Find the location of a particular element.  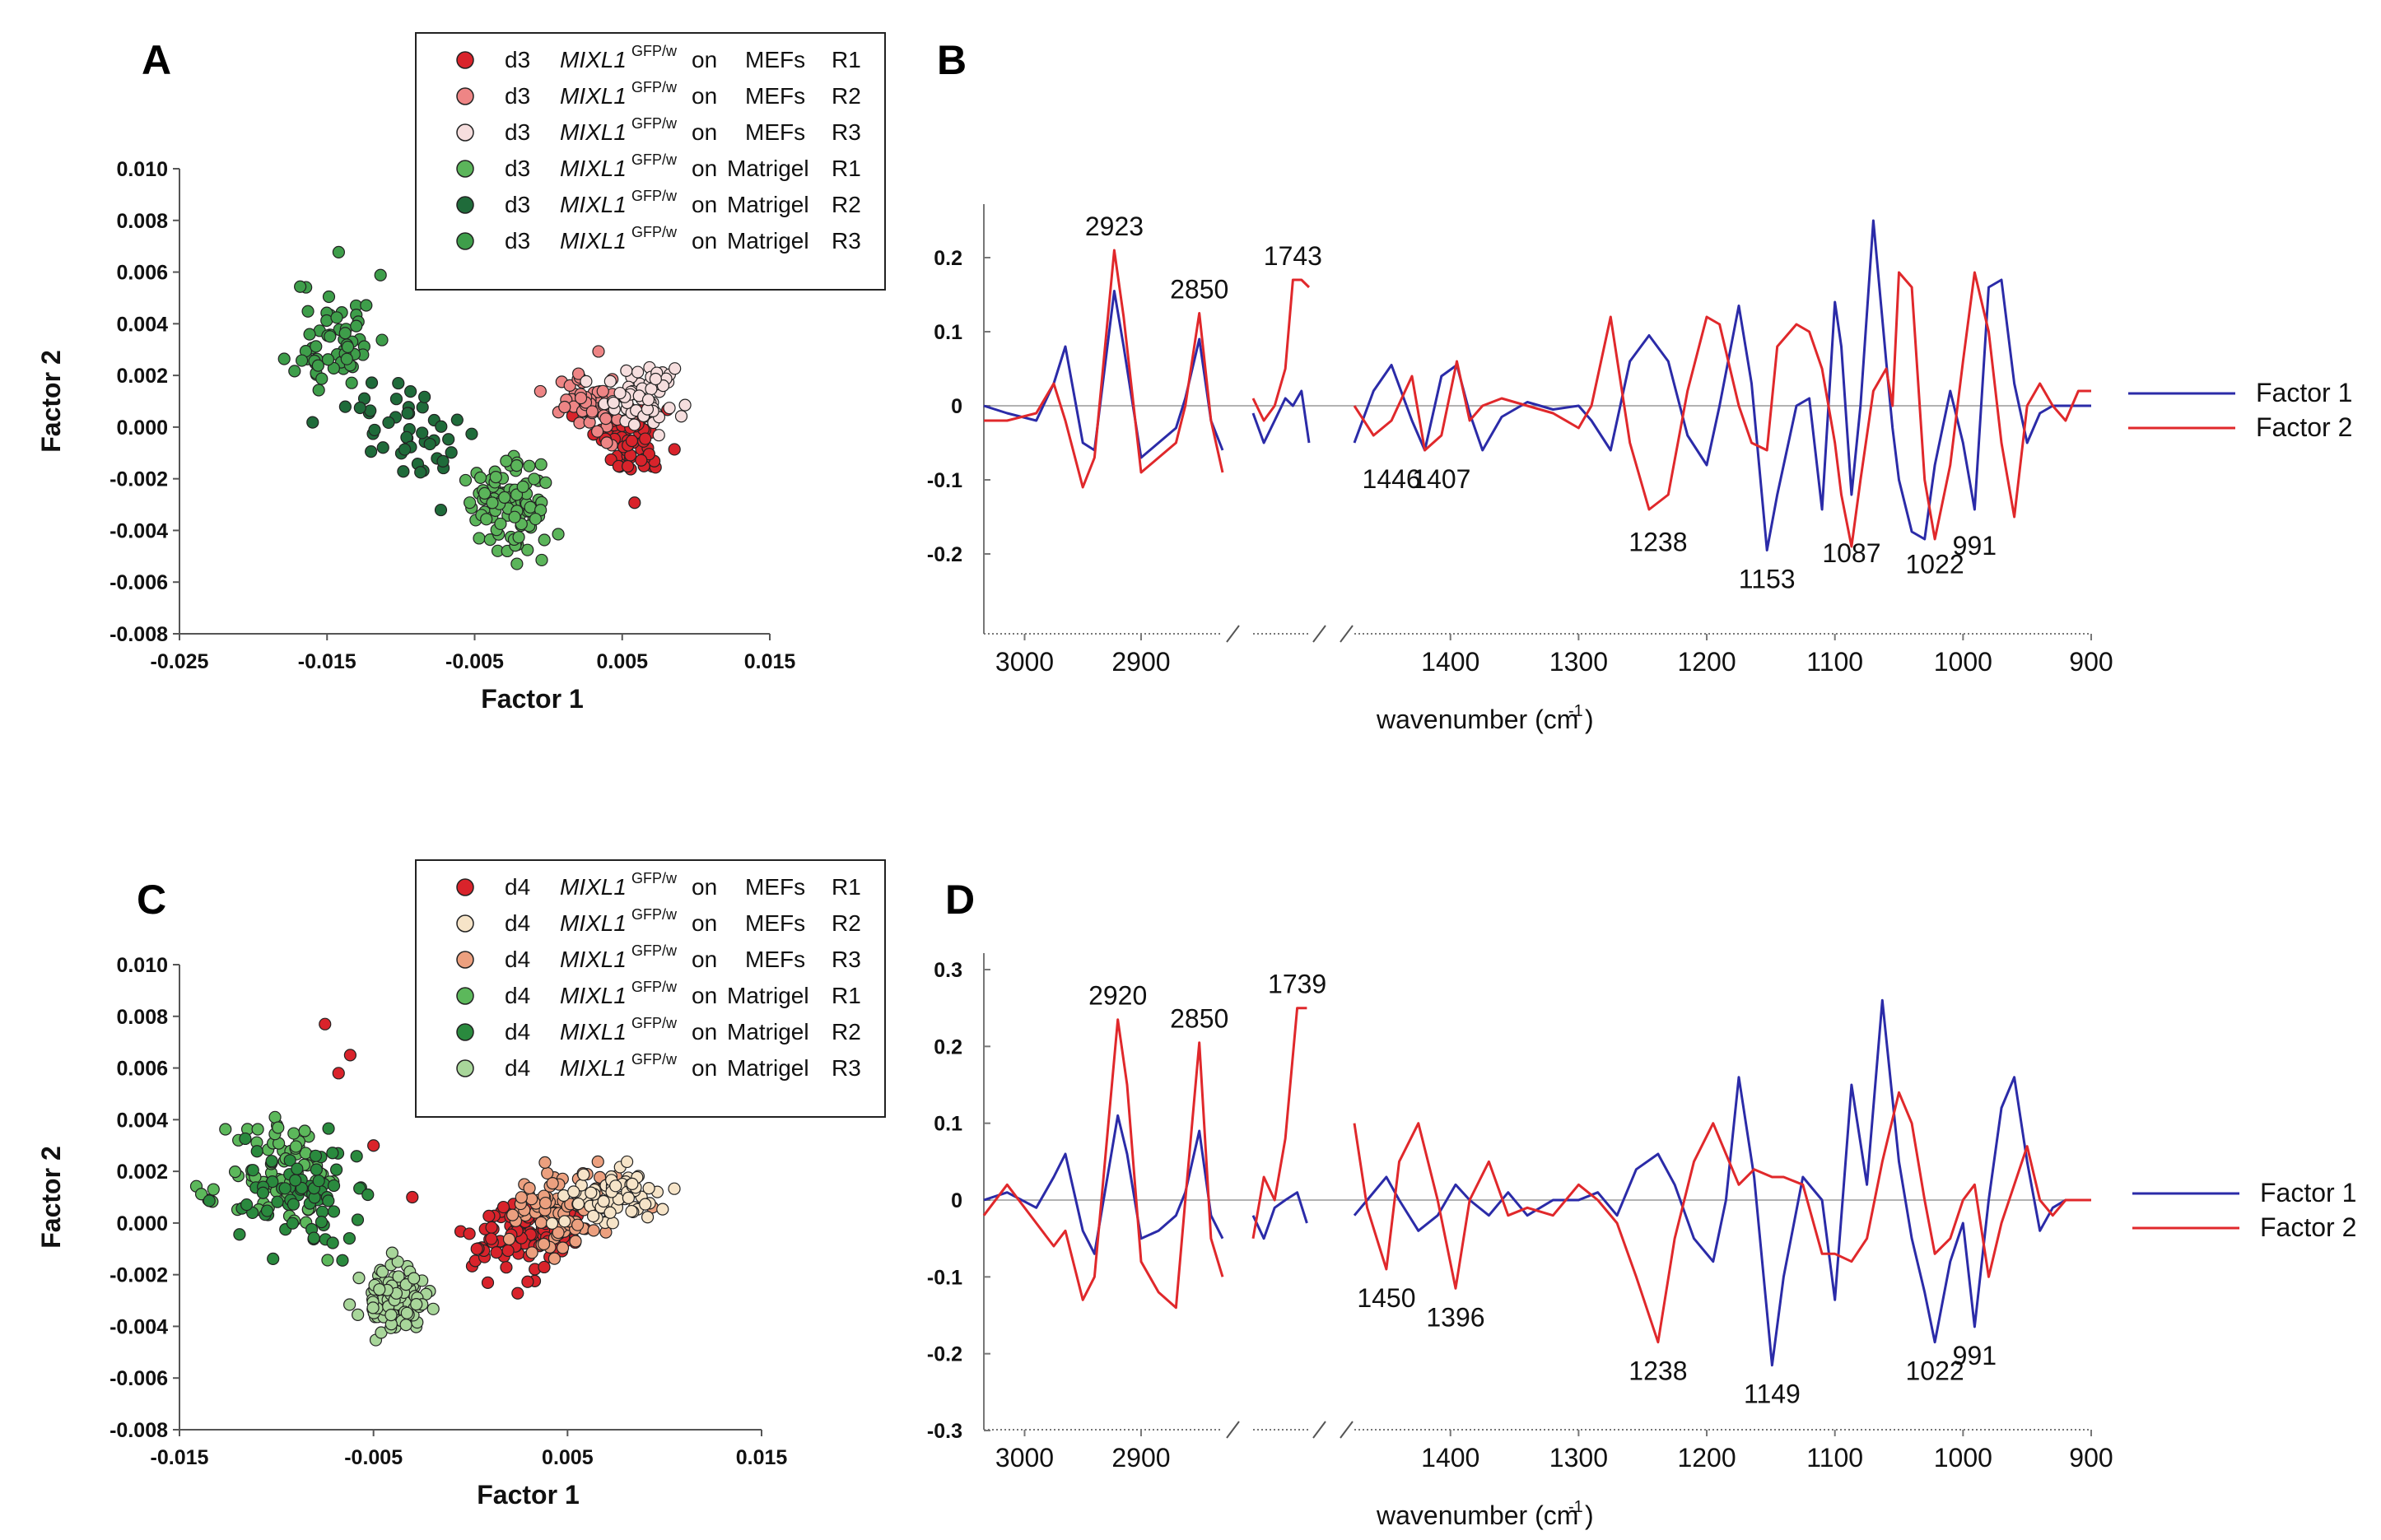

legend-label: Factor 2 is located at coordinates (2304, 427).